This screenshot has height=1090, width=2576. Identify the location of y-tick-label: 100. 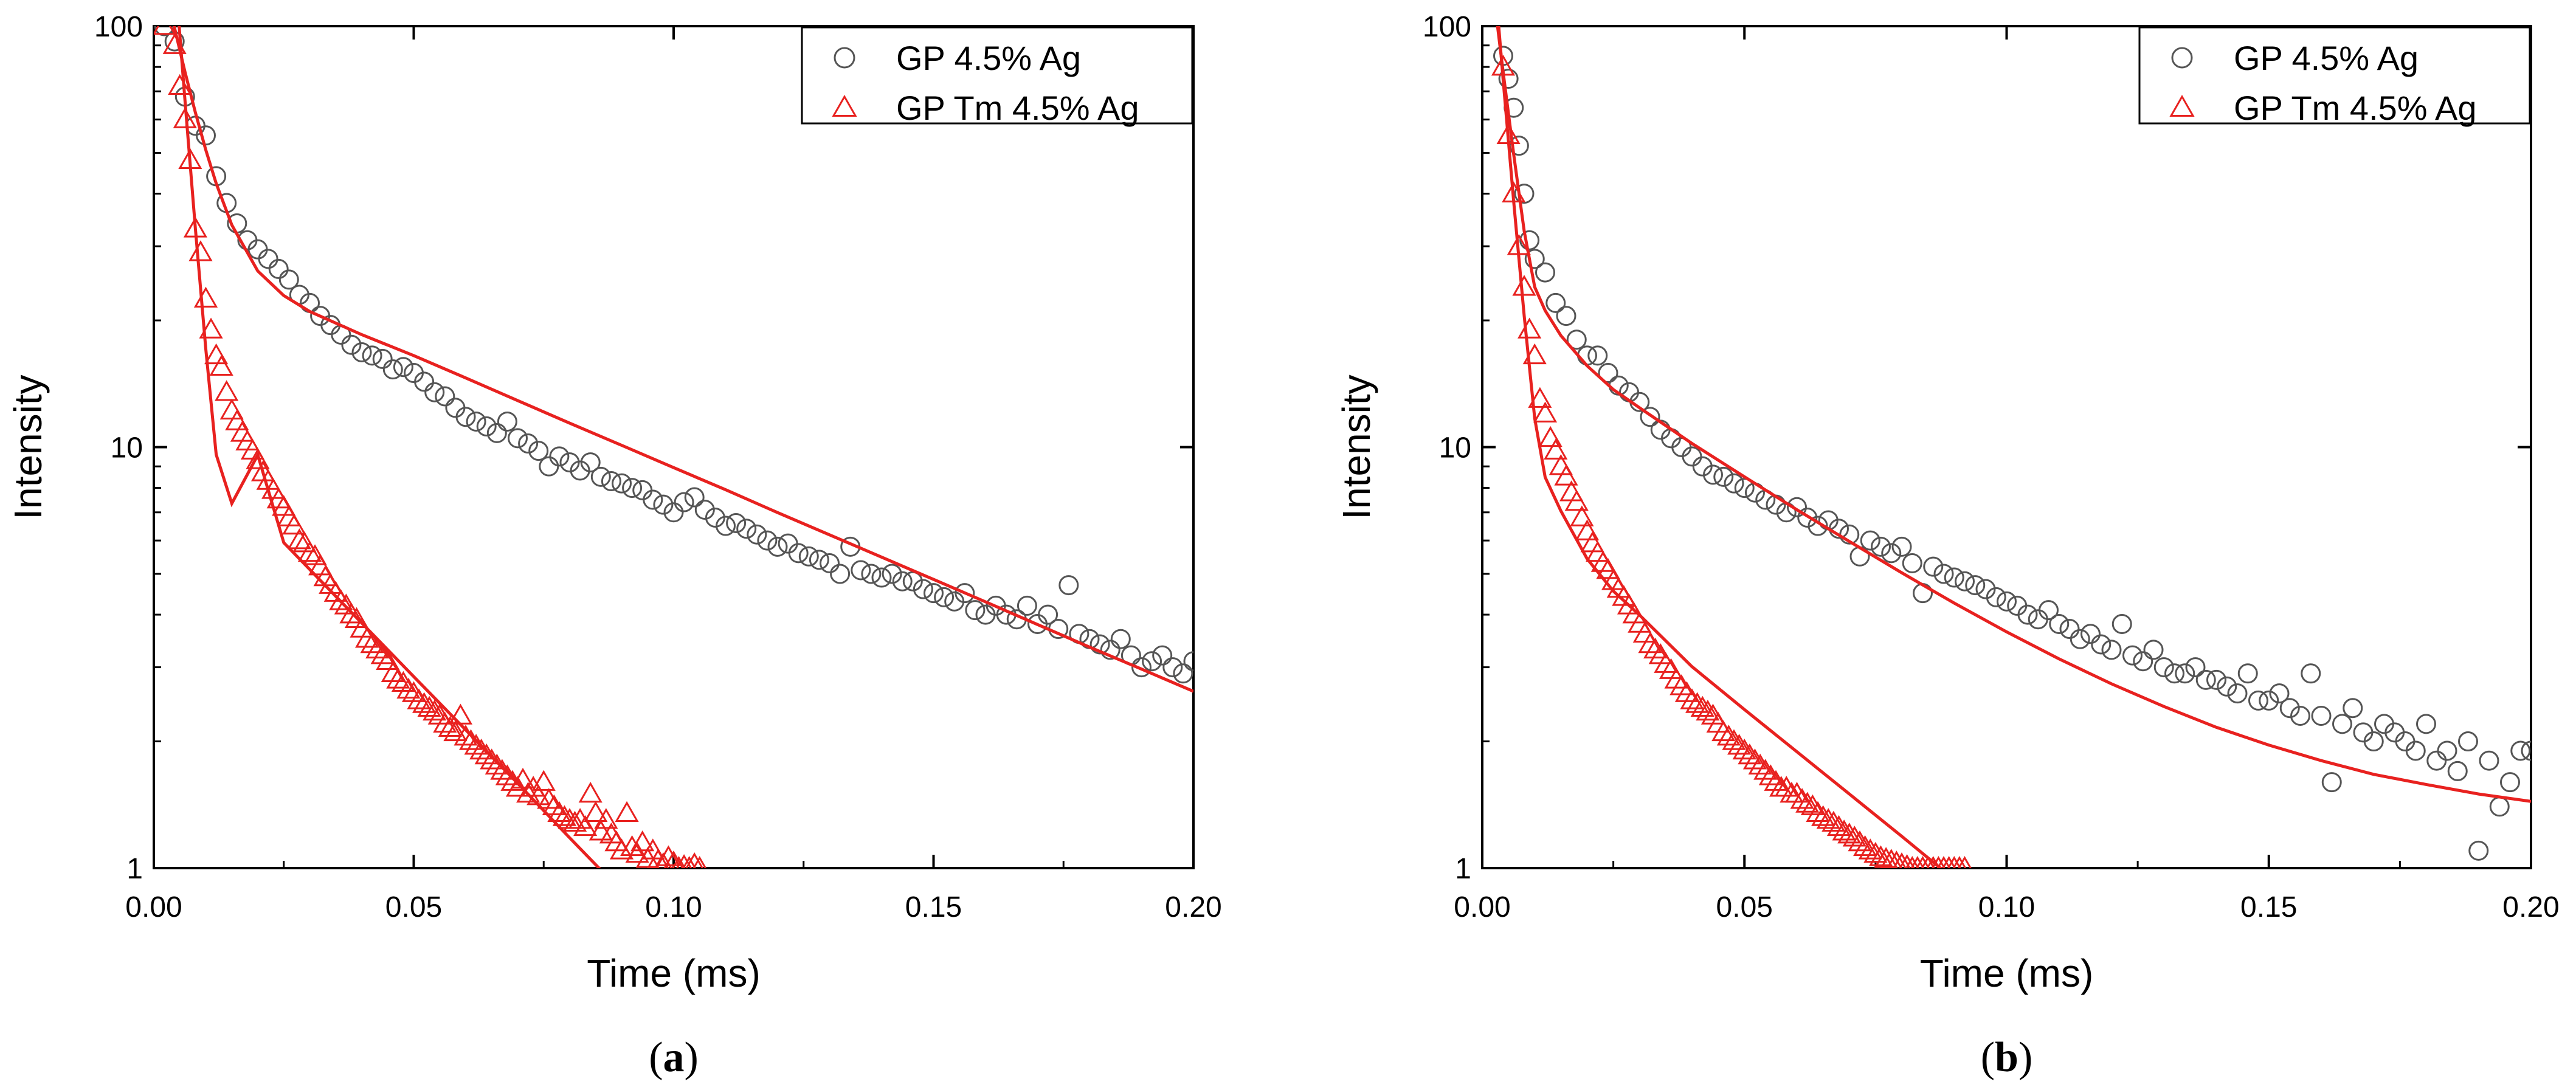
(119, 27).